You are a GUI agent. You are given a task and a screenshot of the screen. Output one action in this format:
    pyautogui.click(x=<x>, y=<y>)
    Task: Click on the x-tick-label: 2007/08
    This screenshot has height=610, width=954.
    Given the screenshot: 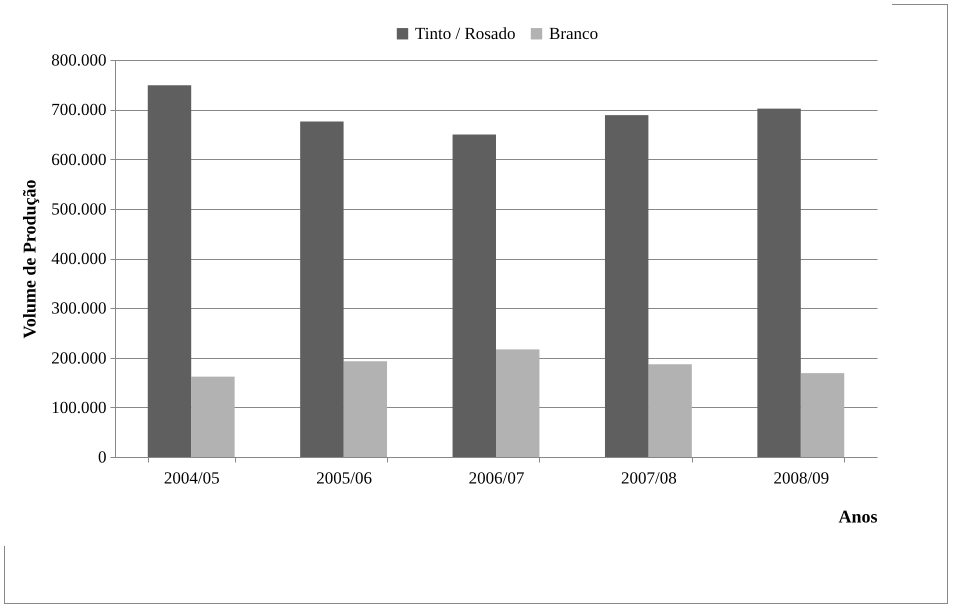 What is the action you would take?
    pyautogui.click(x=649, y=478)
    